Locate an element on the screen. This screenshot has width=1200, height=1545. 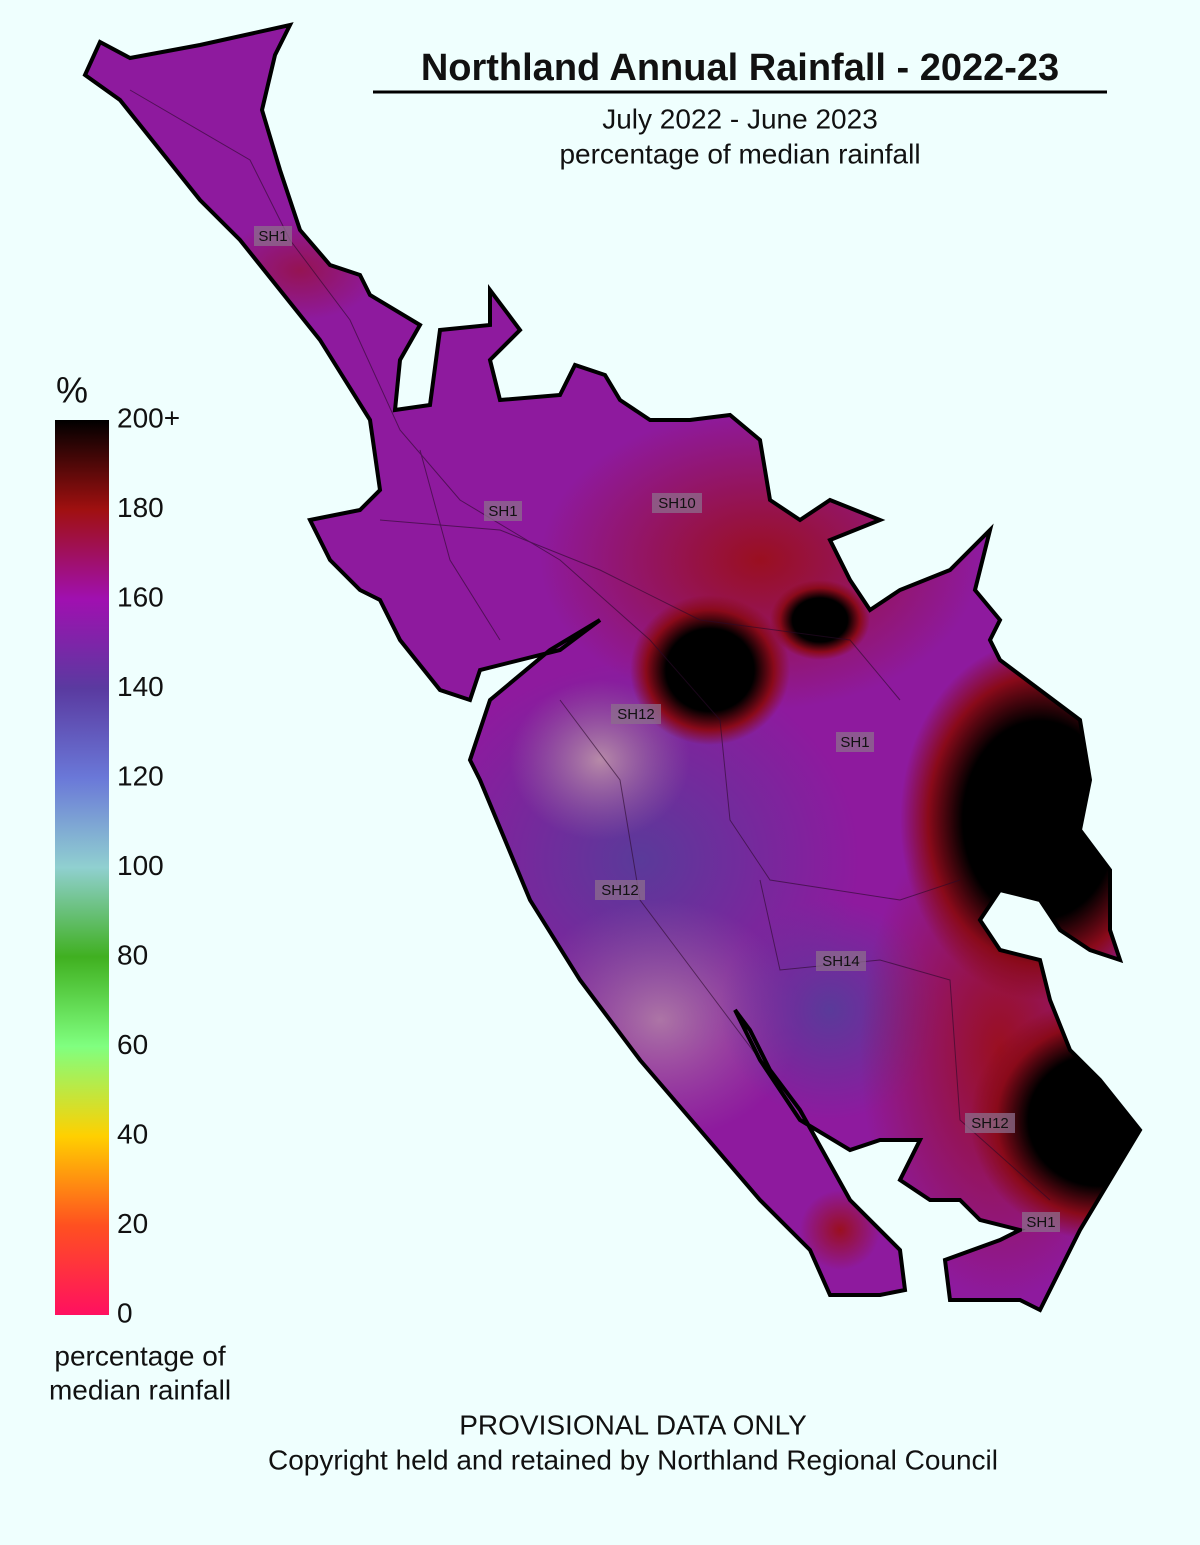
color-bar is located at coordinates (82, 867).